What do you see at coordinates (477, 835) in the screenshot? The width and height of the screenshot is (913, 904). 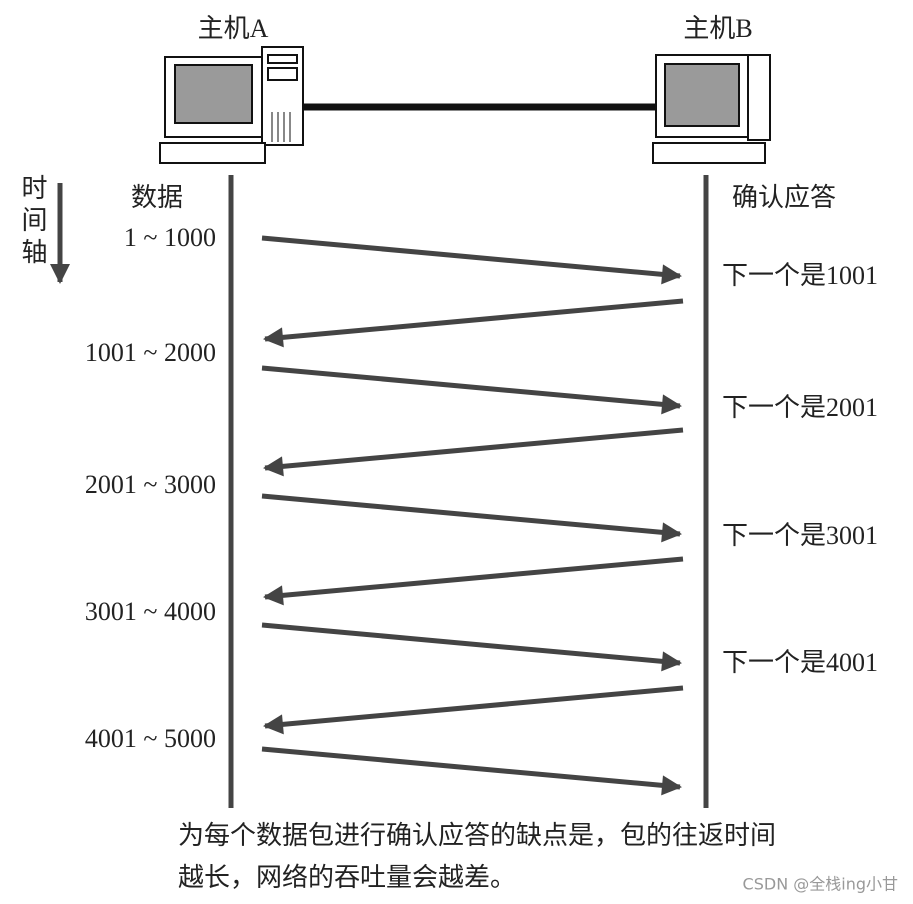 I see `caption-line: 为每个数据包进行确认应答的缺点是，包的往返时间` at bounding box center [477, 835].